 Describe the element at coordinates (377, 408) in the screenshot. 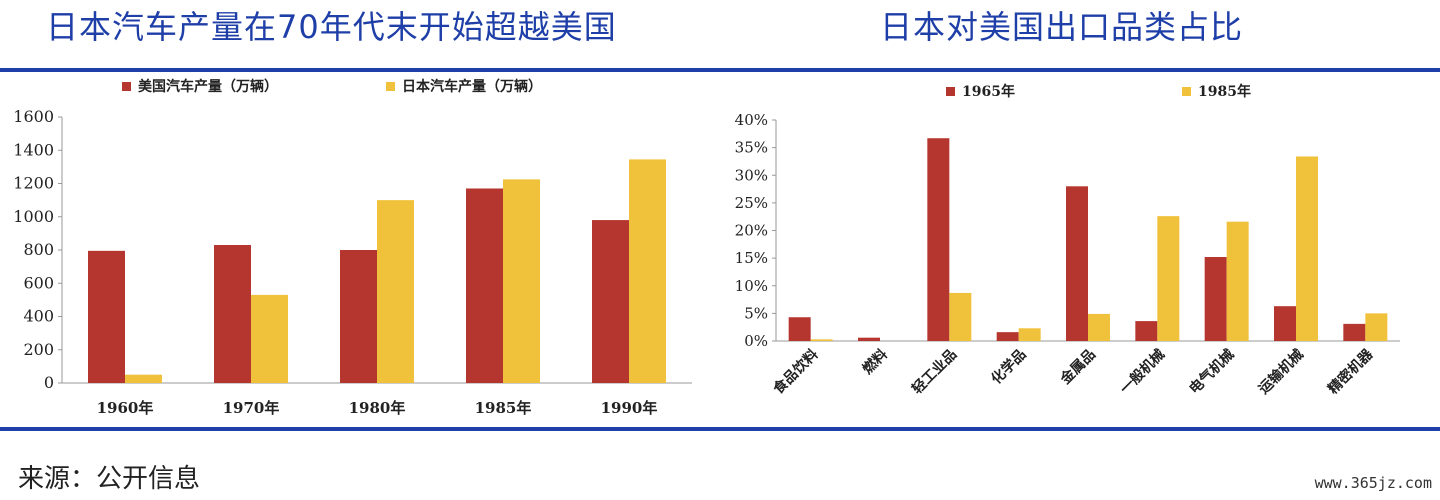

I see `production-category-label: 1980年` at that location.